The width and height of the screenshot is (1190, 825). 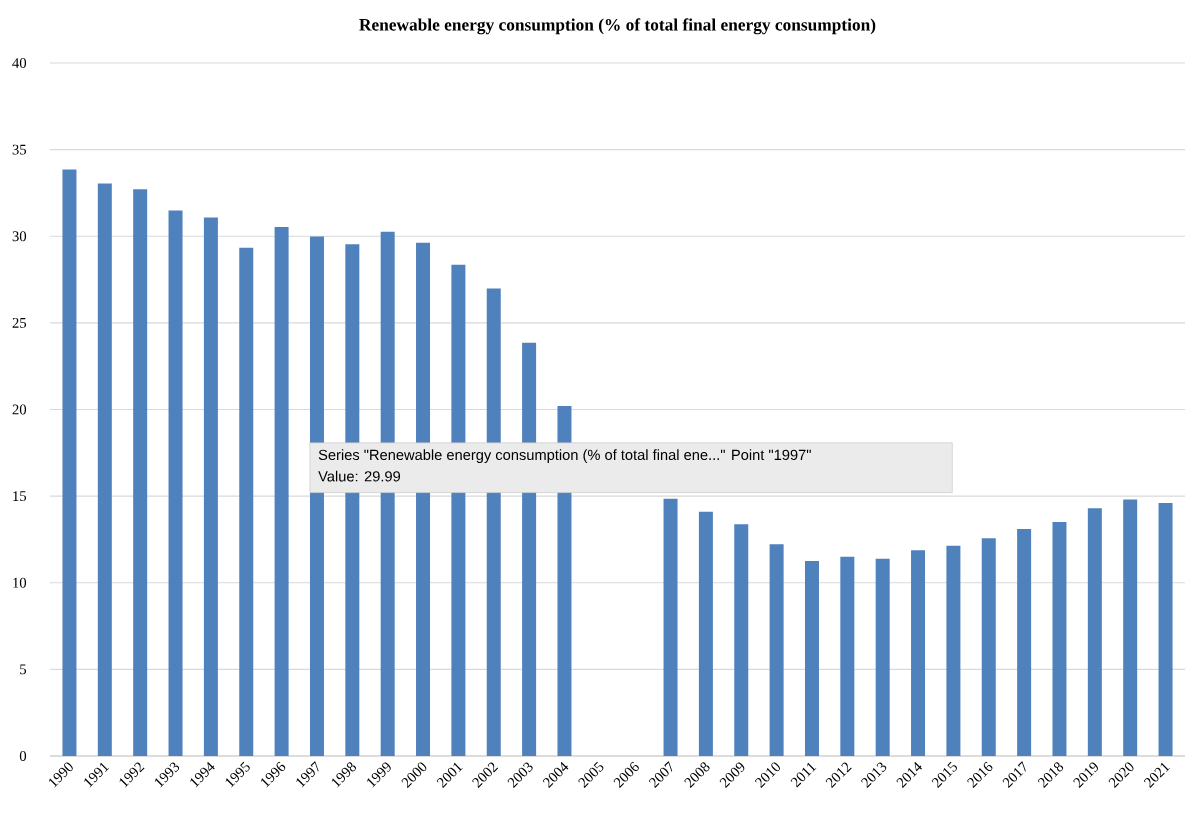 I want to click on y-tick-label: 0, so click(x=23, y=756).